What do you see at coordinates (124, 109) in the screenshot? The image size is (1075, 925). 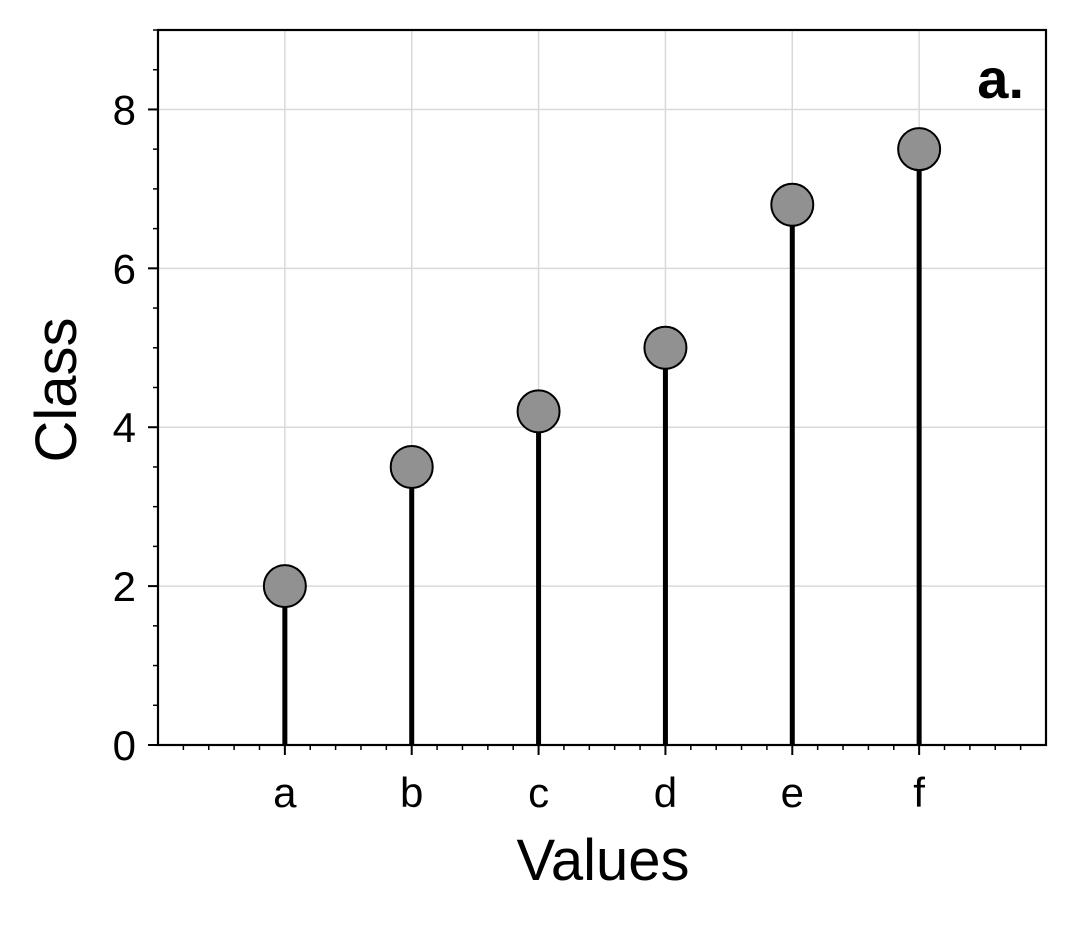 I see `y-tick-label: 8` at bounding box center [124, 109].